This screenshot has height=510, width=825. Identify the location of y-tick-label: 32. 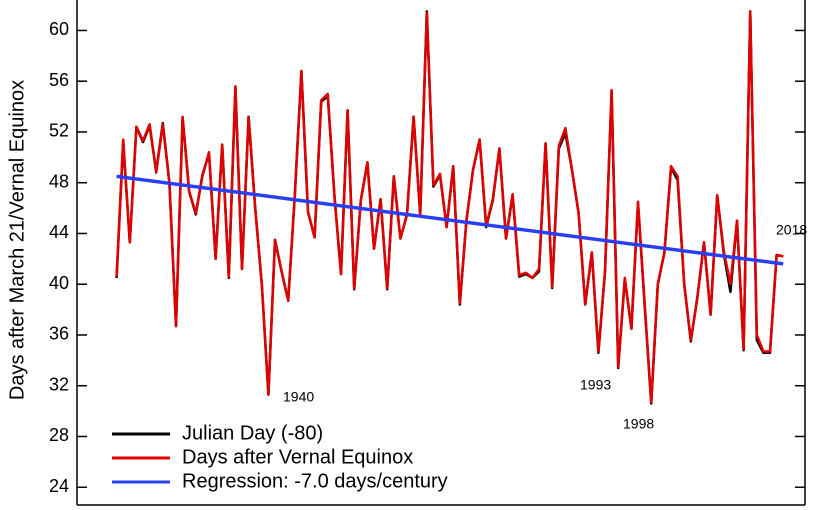
(59, 384).